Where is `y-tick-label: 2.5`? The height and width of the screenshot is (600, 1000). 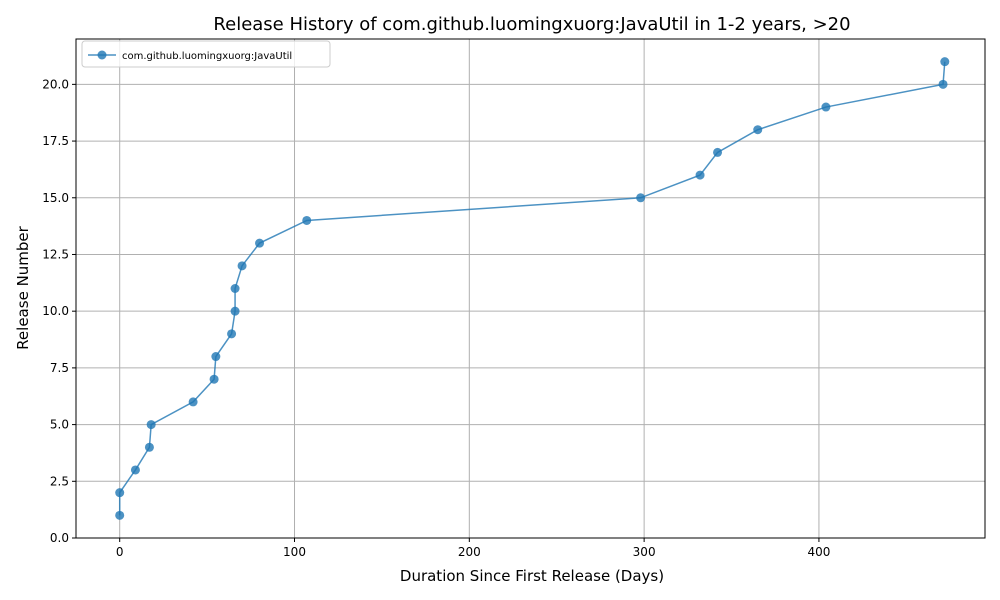 y-tick-label: 2.5 is located at coordinates (59, 481).